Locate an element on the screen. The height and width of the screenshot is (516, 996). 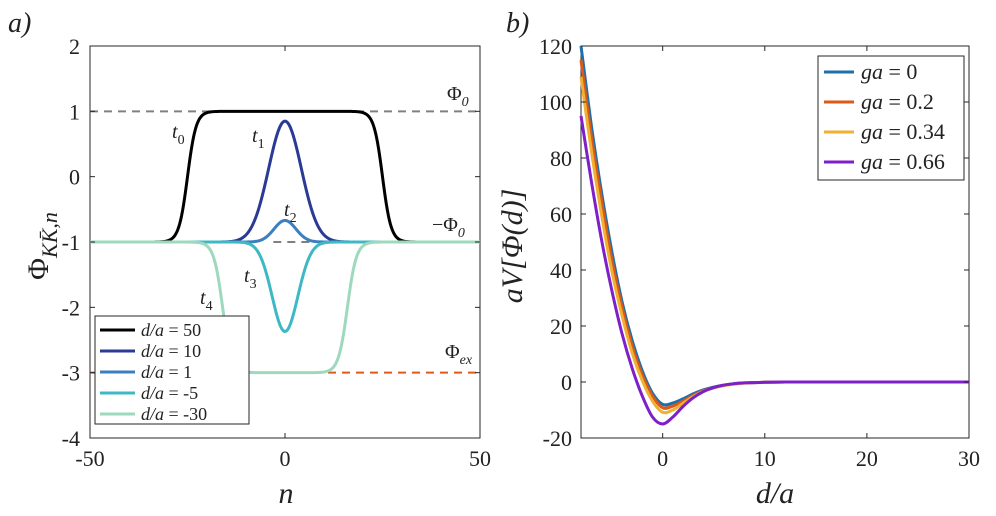
panel-a-y-axis-label: ΦKK̄,n is located at coordinates (42, 246).